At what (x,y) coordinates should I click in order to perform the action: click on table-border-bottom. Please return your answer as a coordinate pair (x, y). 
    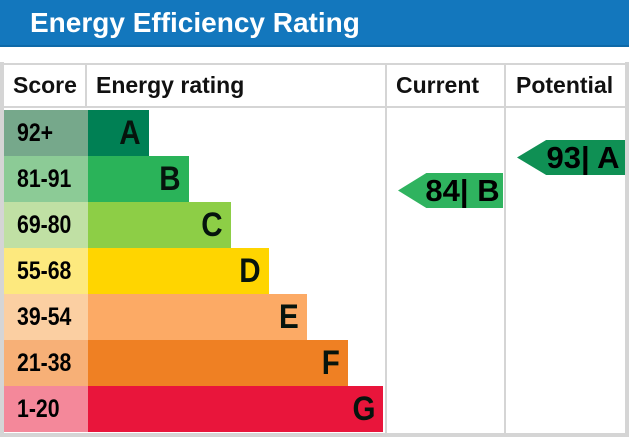
    Looking at the image, I should click on (314, 435).